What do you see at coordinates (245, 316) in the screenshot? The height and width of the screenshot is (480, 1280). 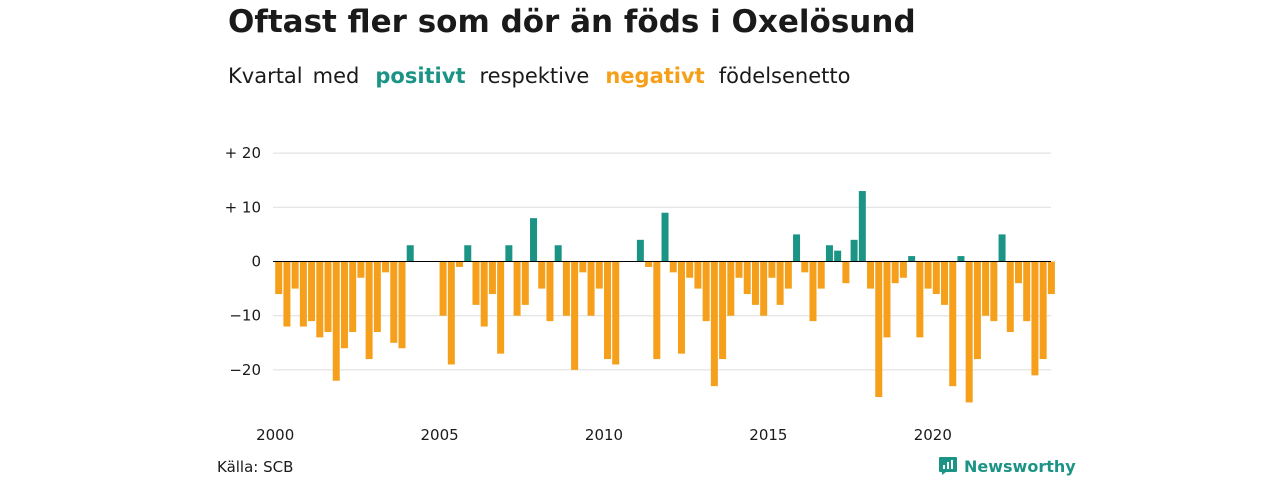 I see `y-tick-label: −10` at bounding box center [245, 316].